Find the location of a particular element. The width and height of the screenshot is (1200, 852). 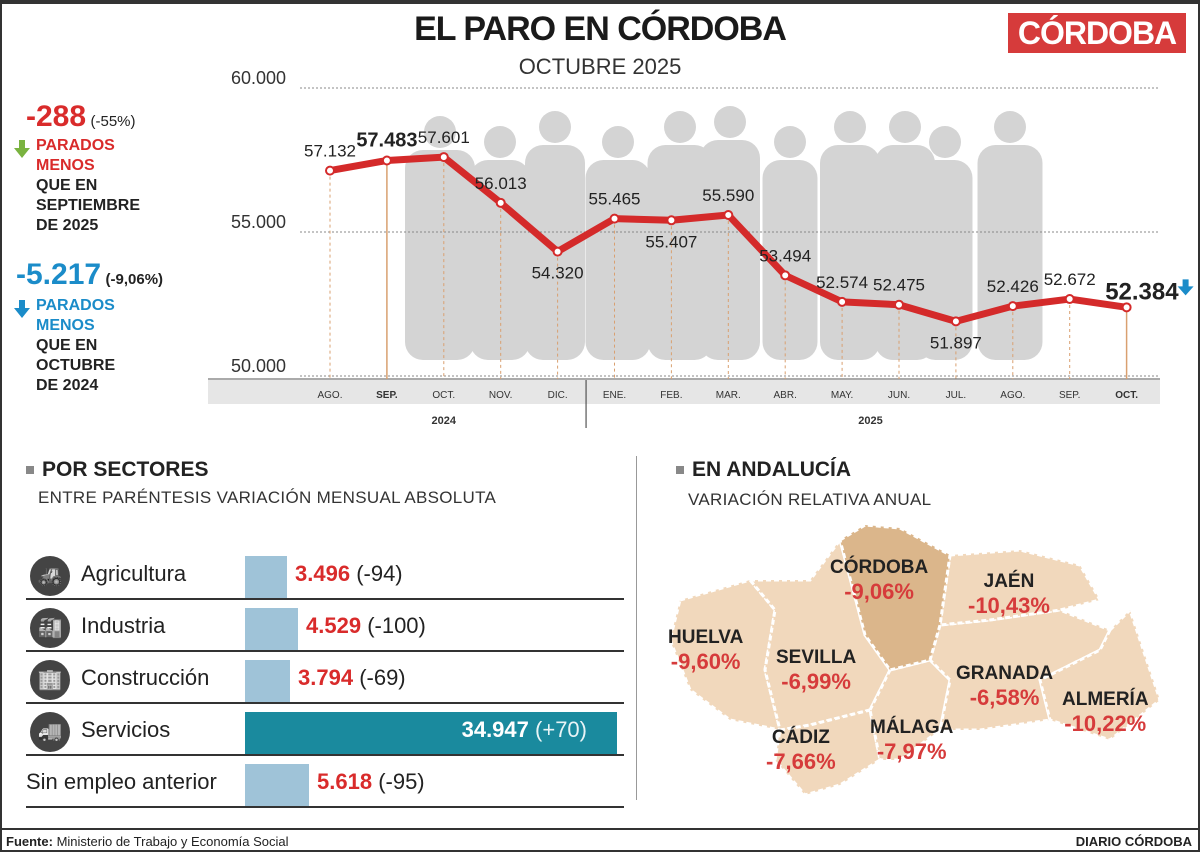

sector-value: 34.947 (+70) is located at coordinates (524, 730).